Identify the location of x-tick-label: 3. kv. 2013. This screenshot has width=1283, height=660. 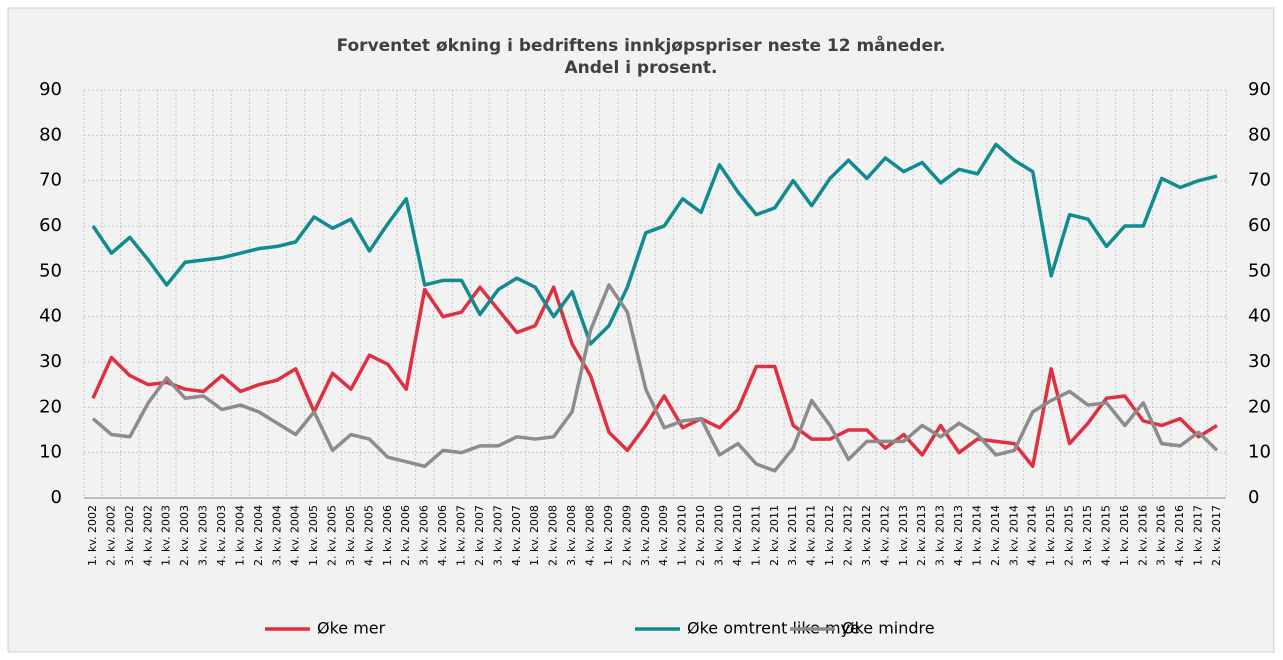
(940, 535).